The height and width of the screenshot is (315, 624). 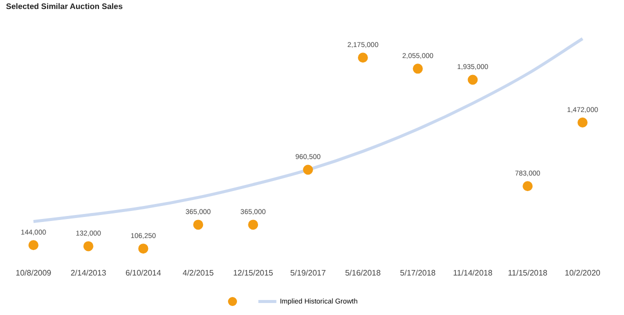 What do you see at coordinates (34, 273) in the screenshot?
I see `x-tick-label: 10/8/2009` at bounding box center [34, 273].